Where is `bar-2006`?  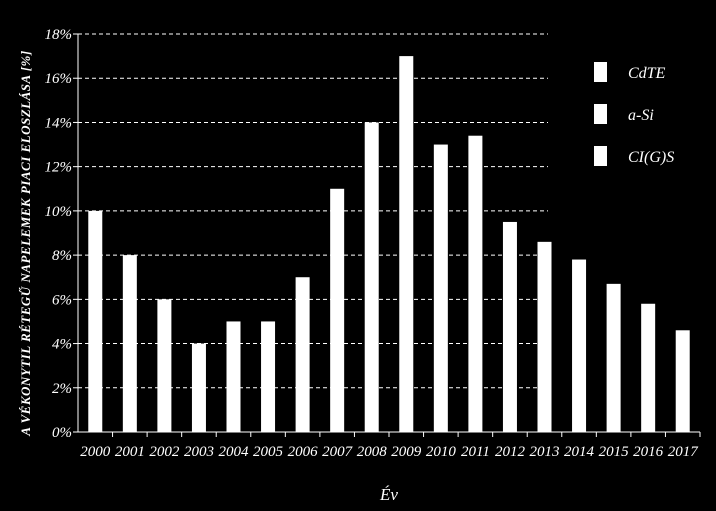
bar-2006 is located at coordinates (302, 354).